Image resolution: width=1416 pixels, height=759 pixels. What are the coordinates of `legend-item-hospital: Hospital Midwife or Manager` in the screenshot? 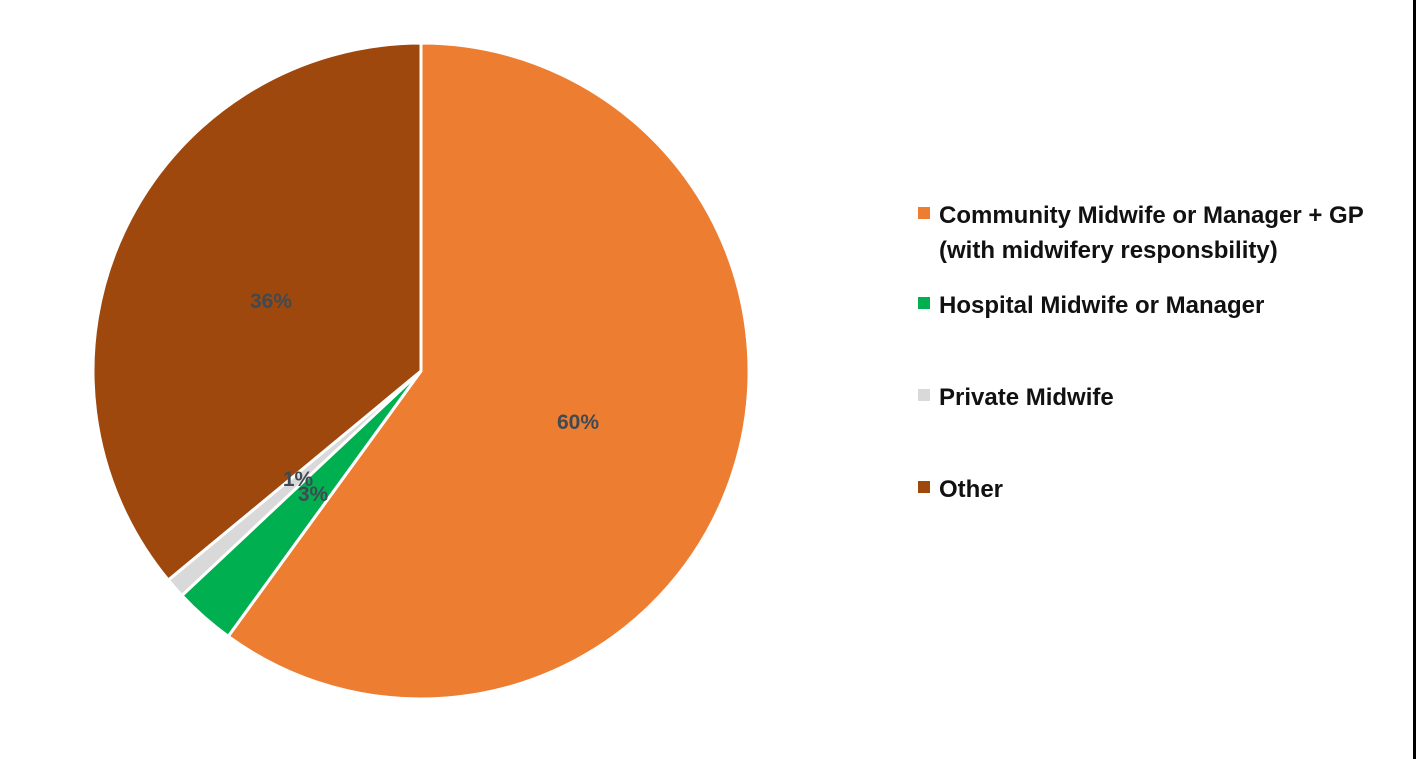 It's located at (1153, 305).